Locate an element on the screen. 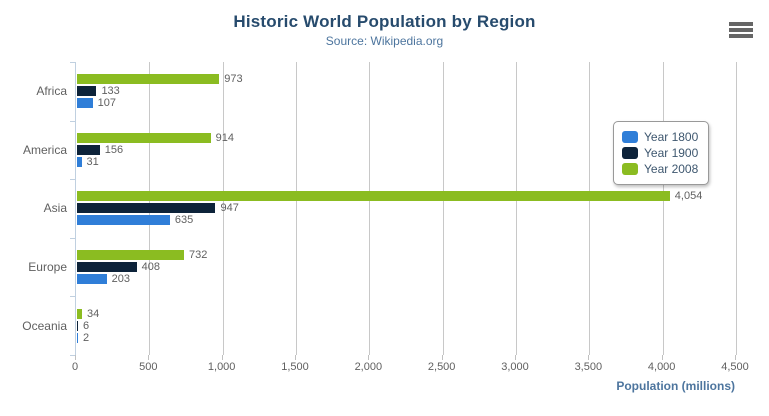 Image resolution: width=769 pixels, height=416 pixels. bar-europe-year-2008 is located at coordinates (131, 255).